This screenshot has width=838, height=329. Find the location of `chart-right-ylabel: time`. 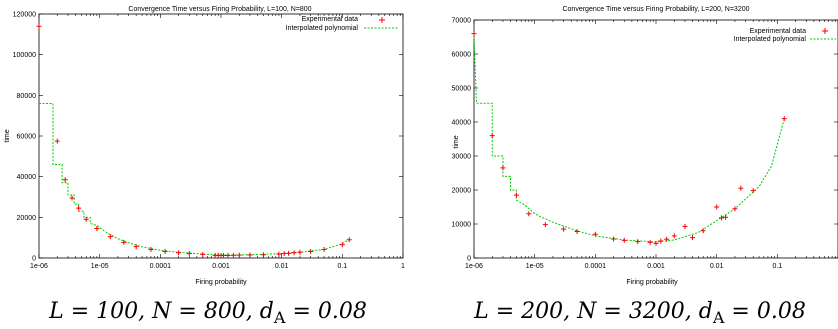

chart-right-ylabel: time is located at coordinates (456, 141).